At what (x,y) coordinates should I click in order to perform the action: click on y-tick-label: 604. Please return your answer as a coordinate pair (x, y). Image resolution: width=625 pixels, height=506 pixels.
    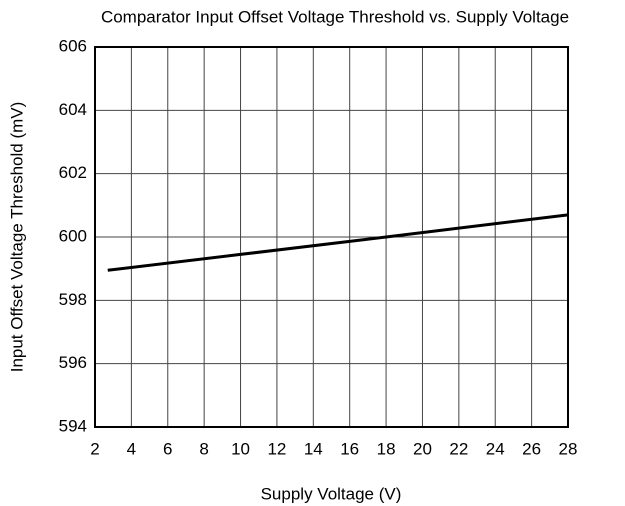
    Looking at the image, I should click on (73, 109).